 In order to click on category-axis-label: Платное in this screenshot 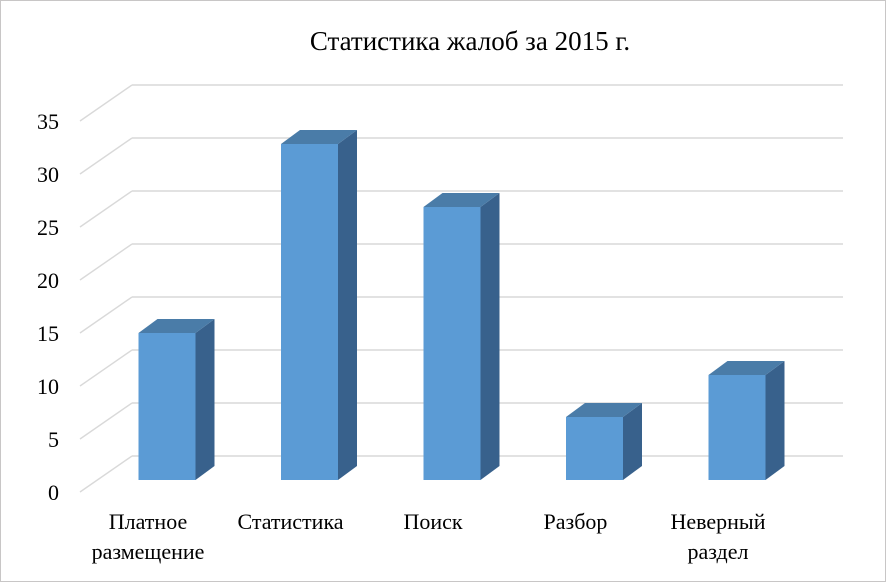, I will do `click(148, 521)`.